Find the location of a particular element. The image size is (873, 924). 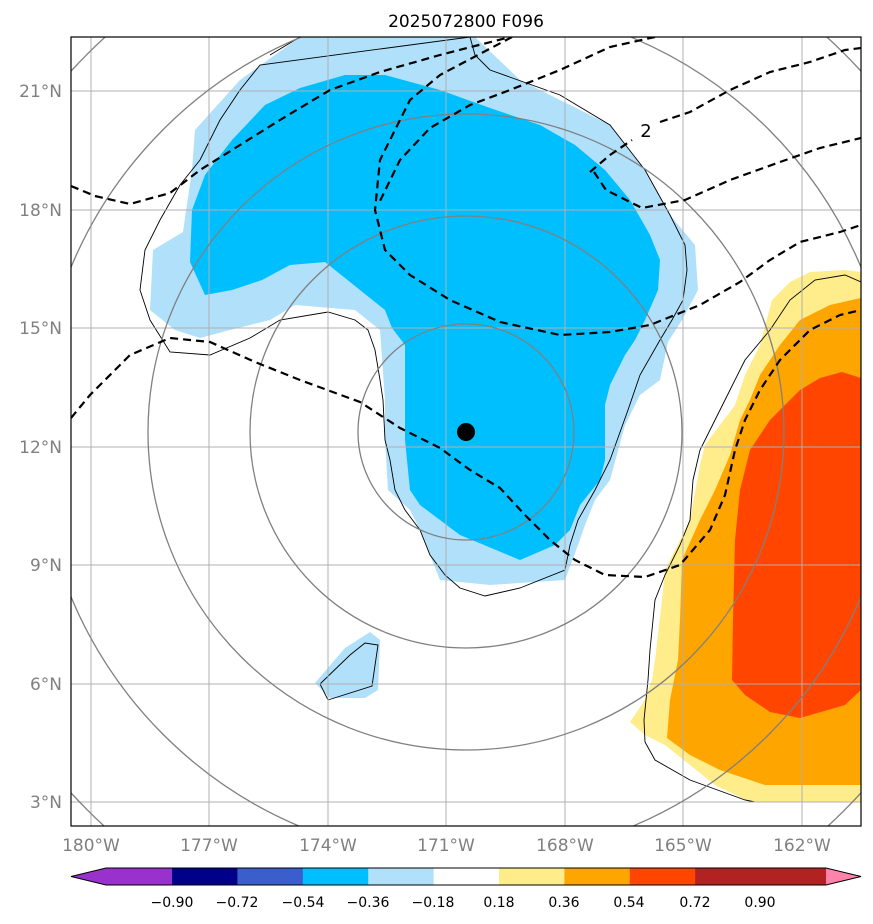

x-tick-label: 168°W is located at coordinates (565, 846).